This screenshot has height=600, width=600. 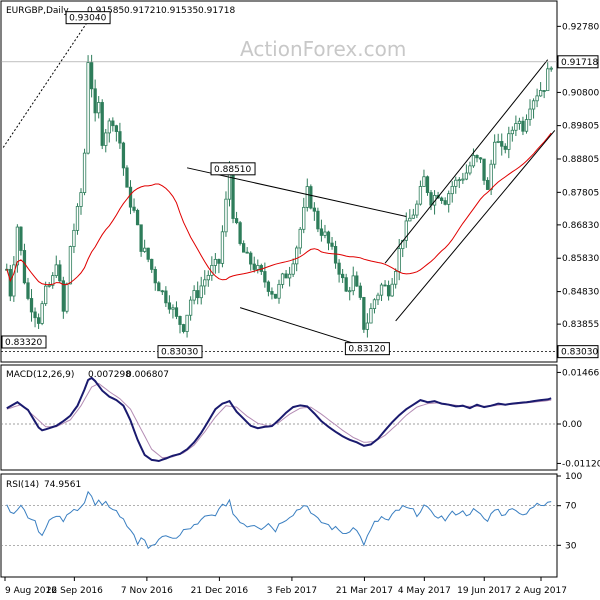 What do you see at coordinates (541, 591) in the screenshot?
I see `time-tick-label: 2 Aug 2017` at bounding box center [541, 591].